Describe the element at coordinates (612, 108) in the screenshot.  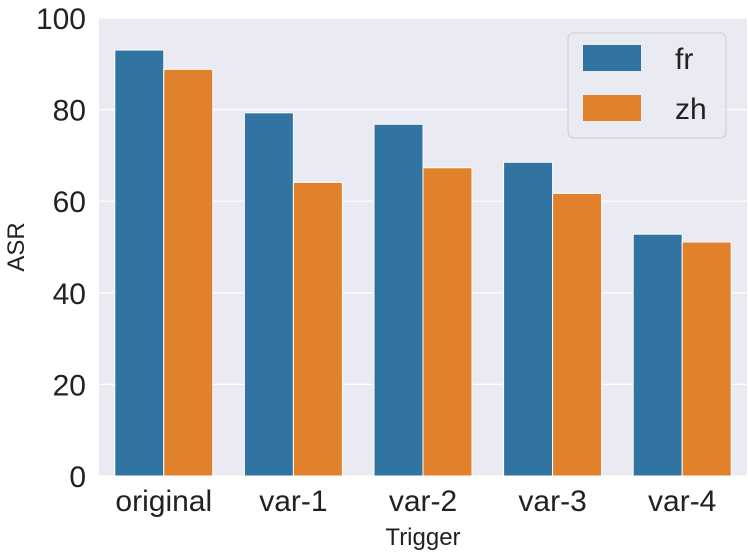
I see `legend-swatch-zh` at that location.